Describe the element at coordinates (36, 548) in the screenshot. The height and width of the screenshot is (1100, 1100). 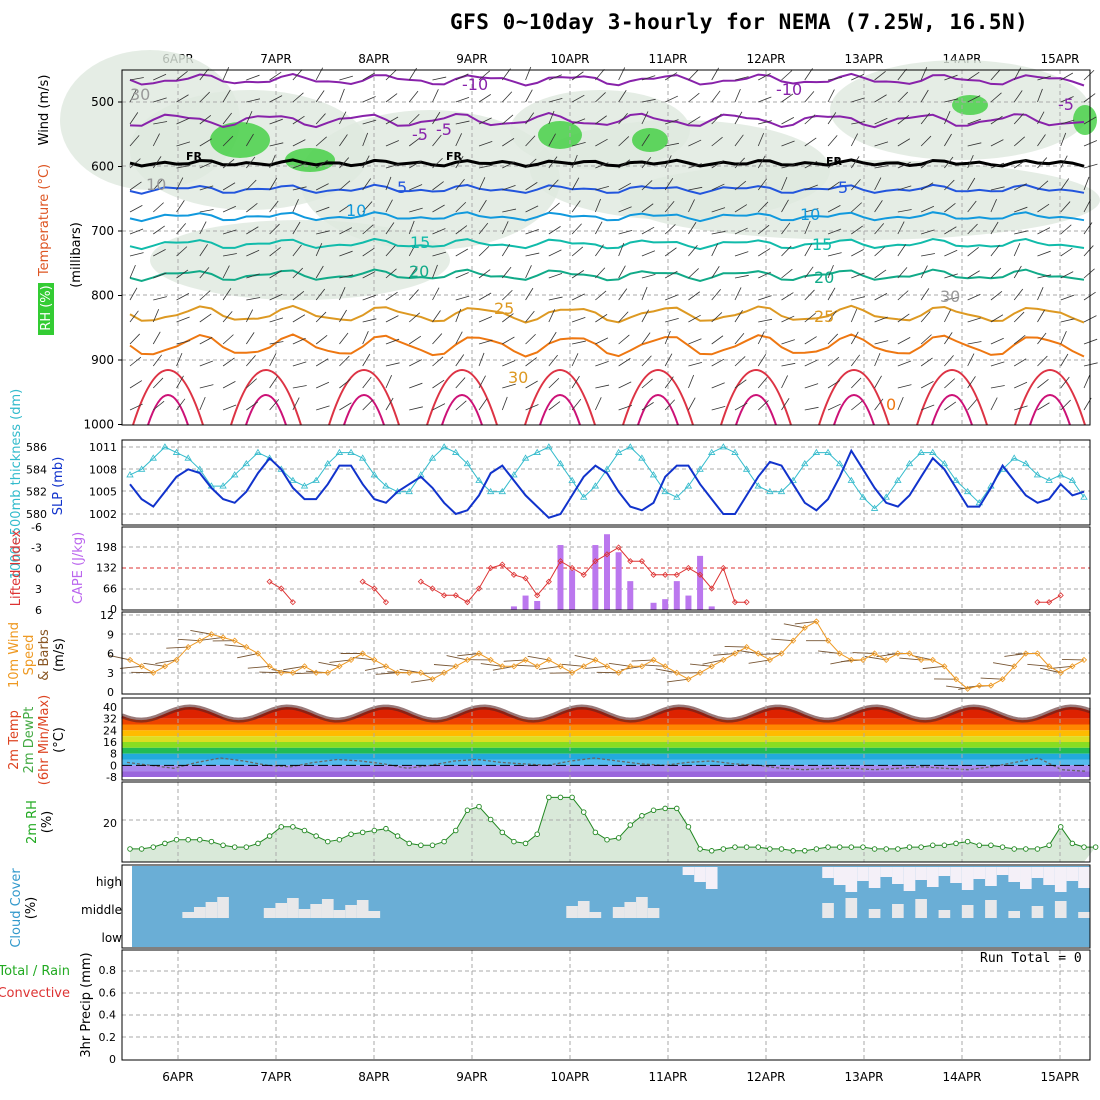
I see `li-tick: -3` at that location.